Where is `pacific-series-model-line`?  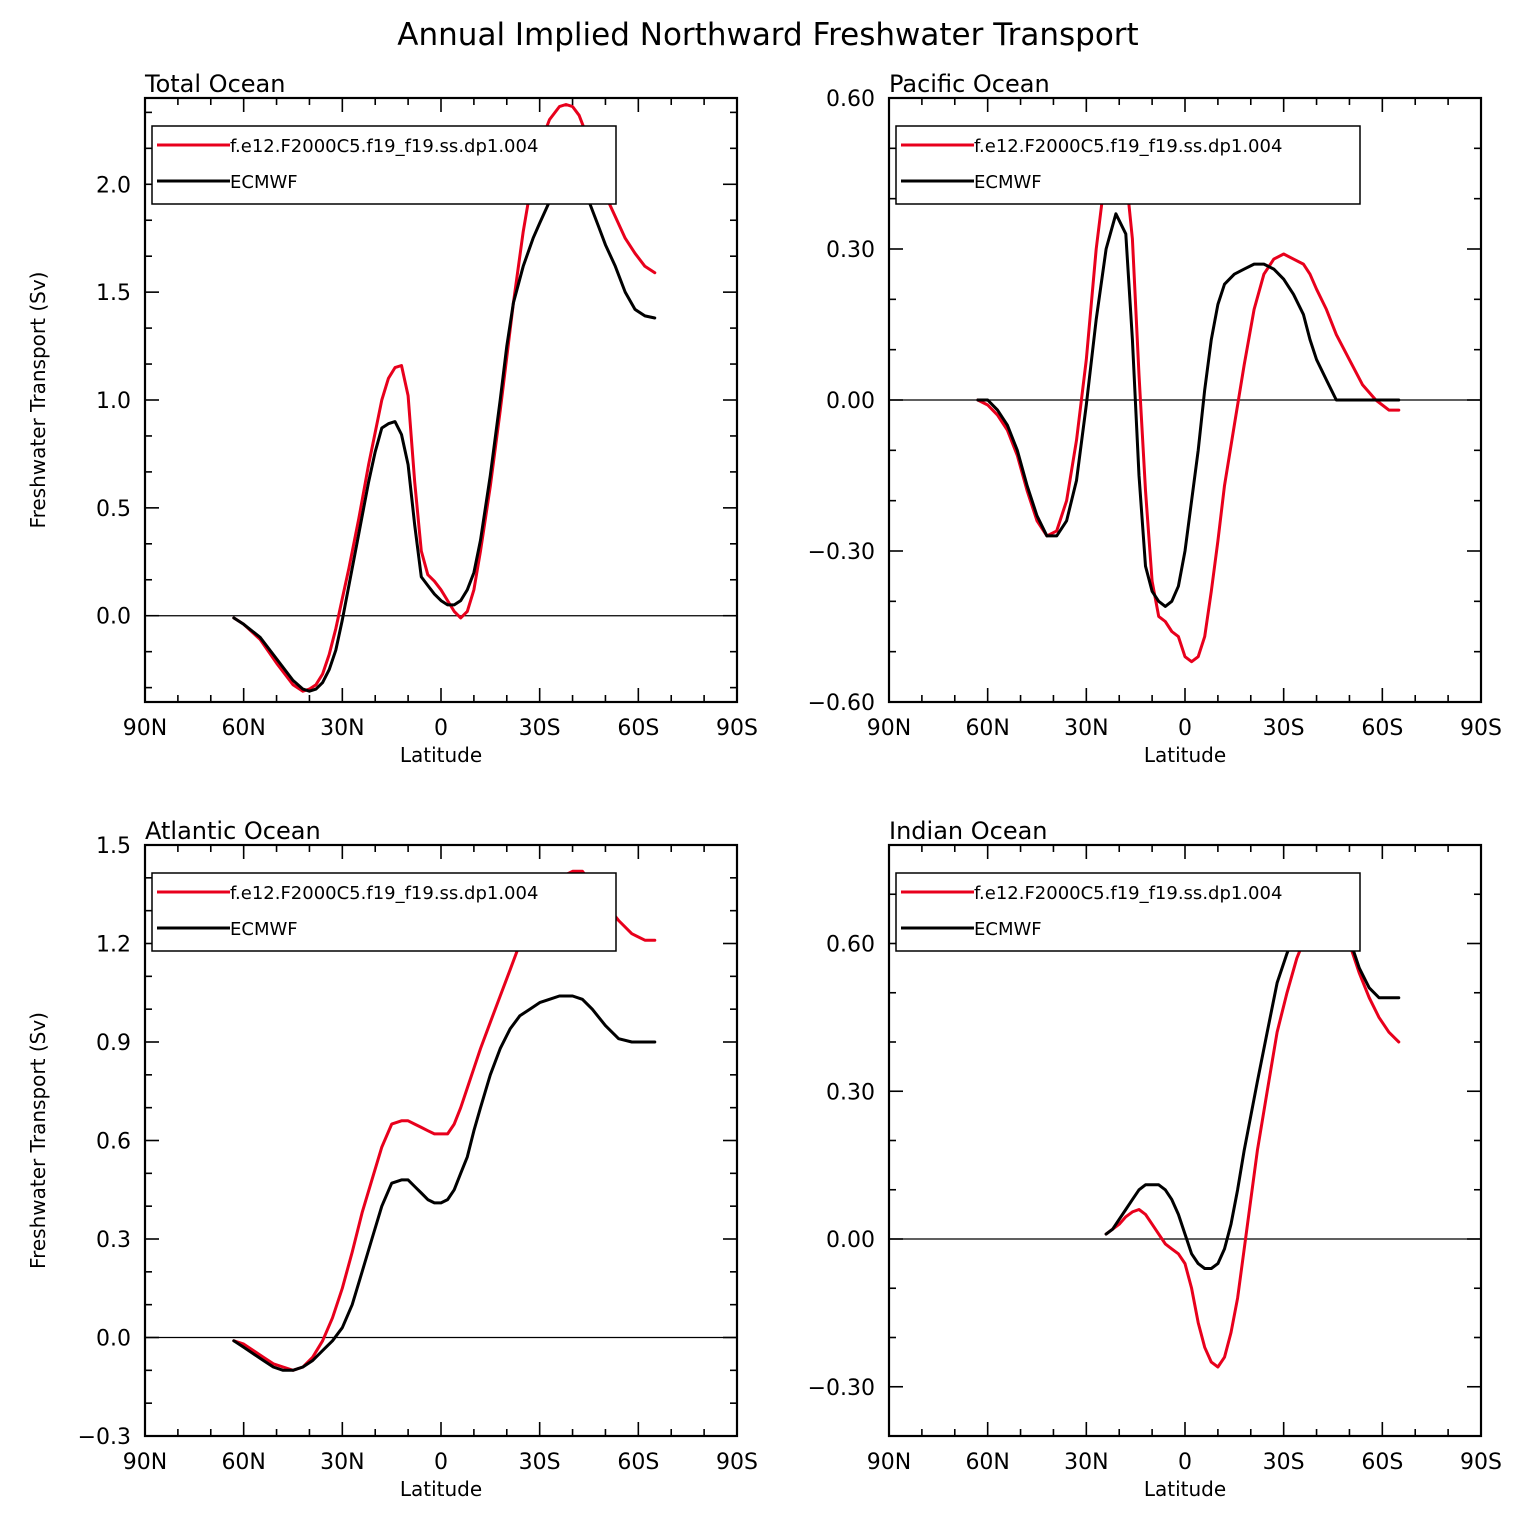
pacific-series-model-line is located at coordinates (1188, 407).